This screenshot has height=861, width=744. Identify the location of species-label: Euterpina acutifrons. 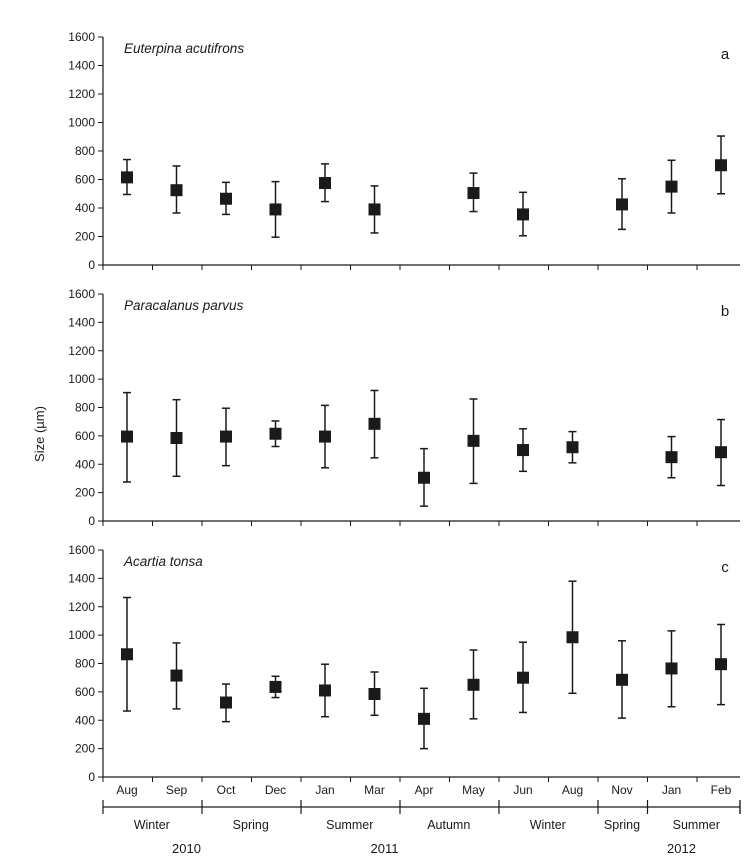
(184, 48).